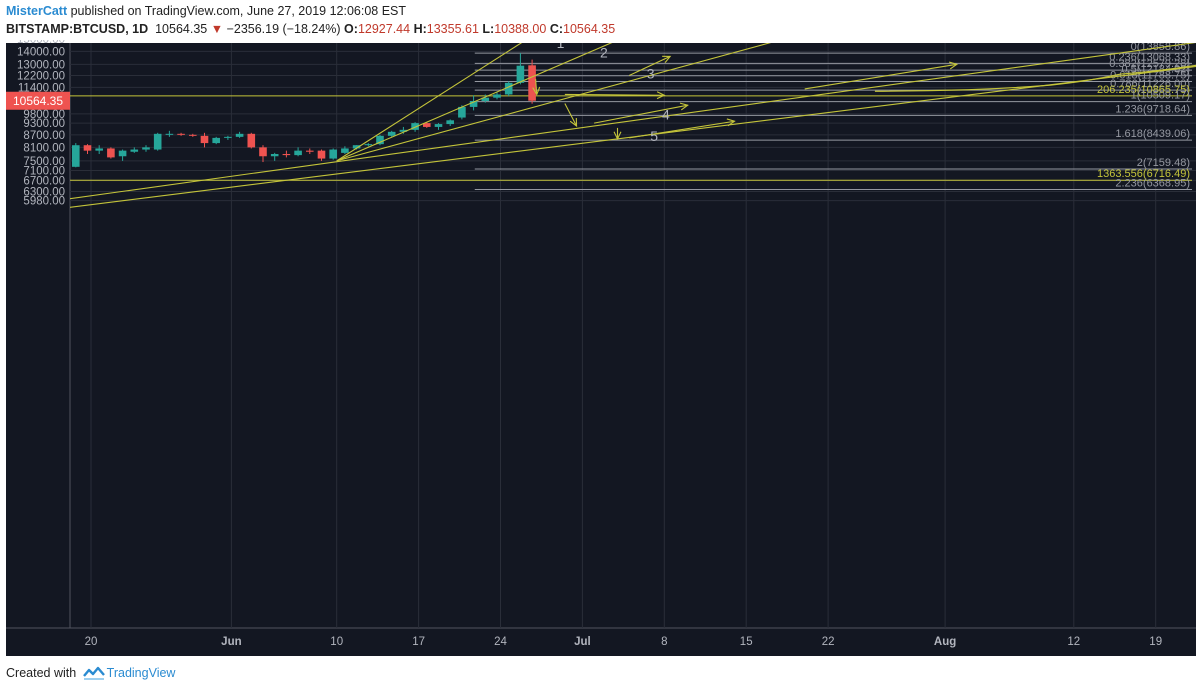 Image resolution: width=1203 pixels, height=692 pixels. What do you see at coordinates (44, 202) in the screenshot?
I see `price-tick-label: 5980.00` at bounding box center [44, 202].